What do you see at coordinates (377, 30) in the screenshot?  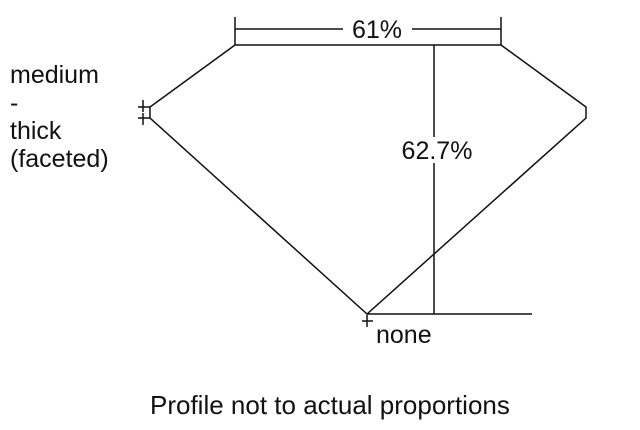 I see `table-percentage-label: 61%` at bounding box center [377, 30].